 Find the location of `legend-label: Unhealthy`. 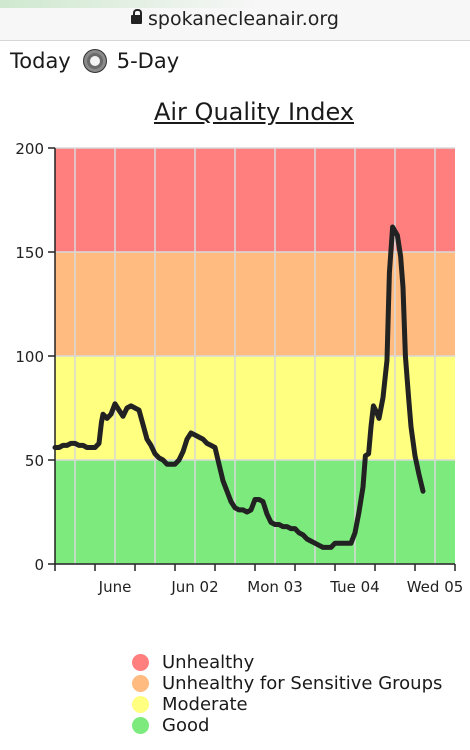

legend-label: Unhealthy is located at coordinates (208, 662).